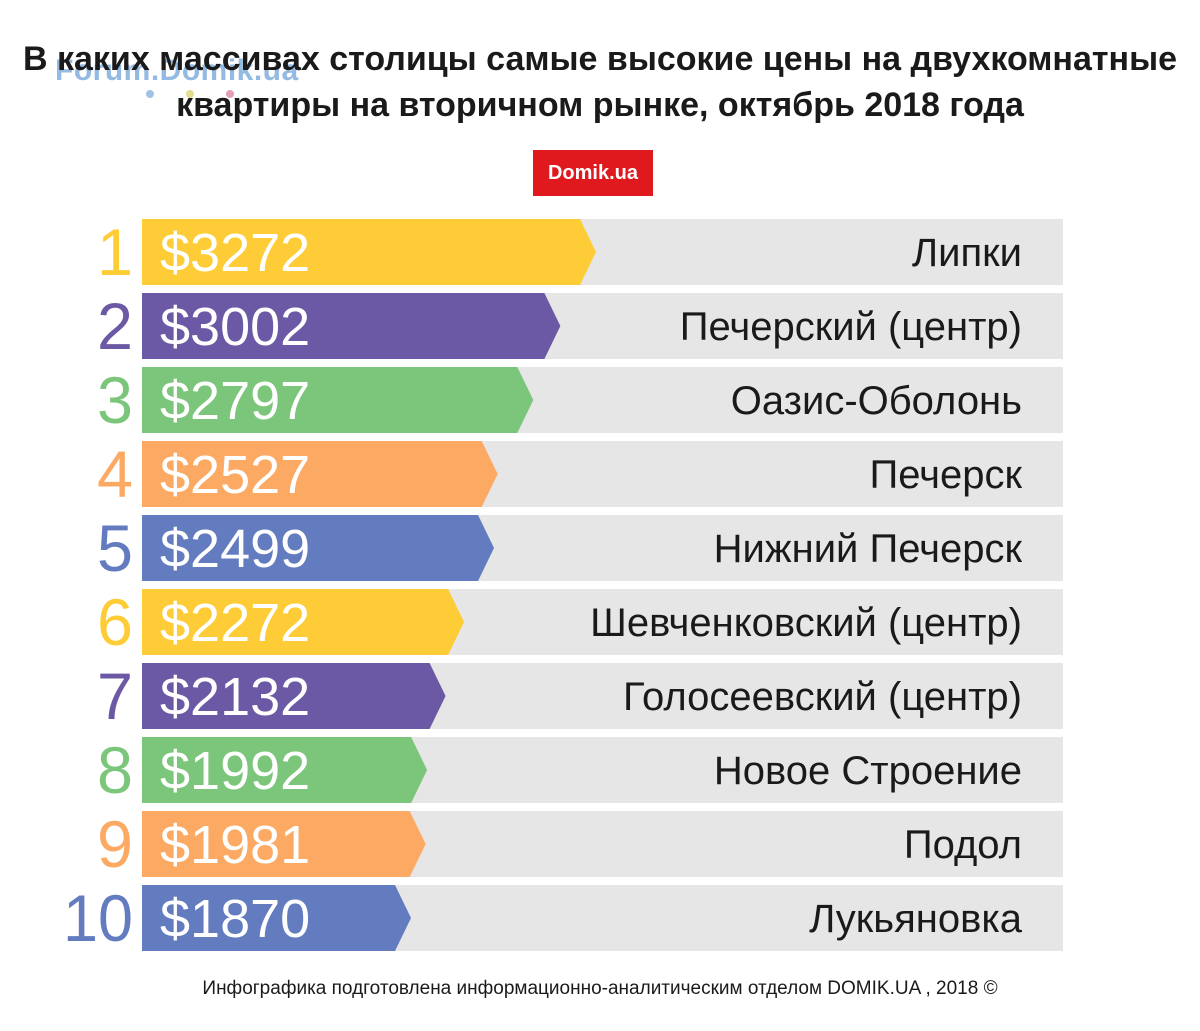 This screenshot has width=1200, height=1031. What do you see at coordinates (235, 697) in the screenshot?
I see `value-label: $2132` at bounding box center [235, 697].